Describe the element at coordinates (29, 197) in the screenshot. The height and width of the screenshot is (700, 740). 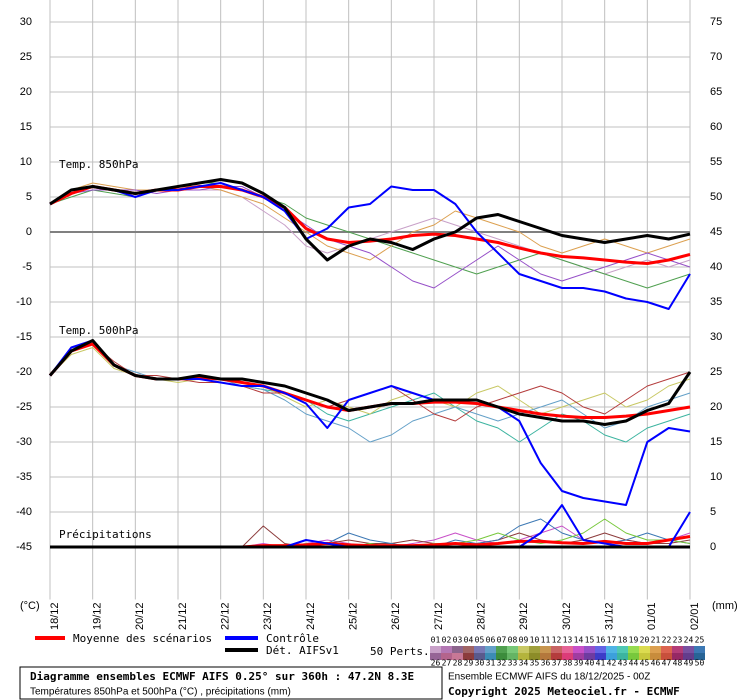
I see `y-tick-label: 5` at that location.